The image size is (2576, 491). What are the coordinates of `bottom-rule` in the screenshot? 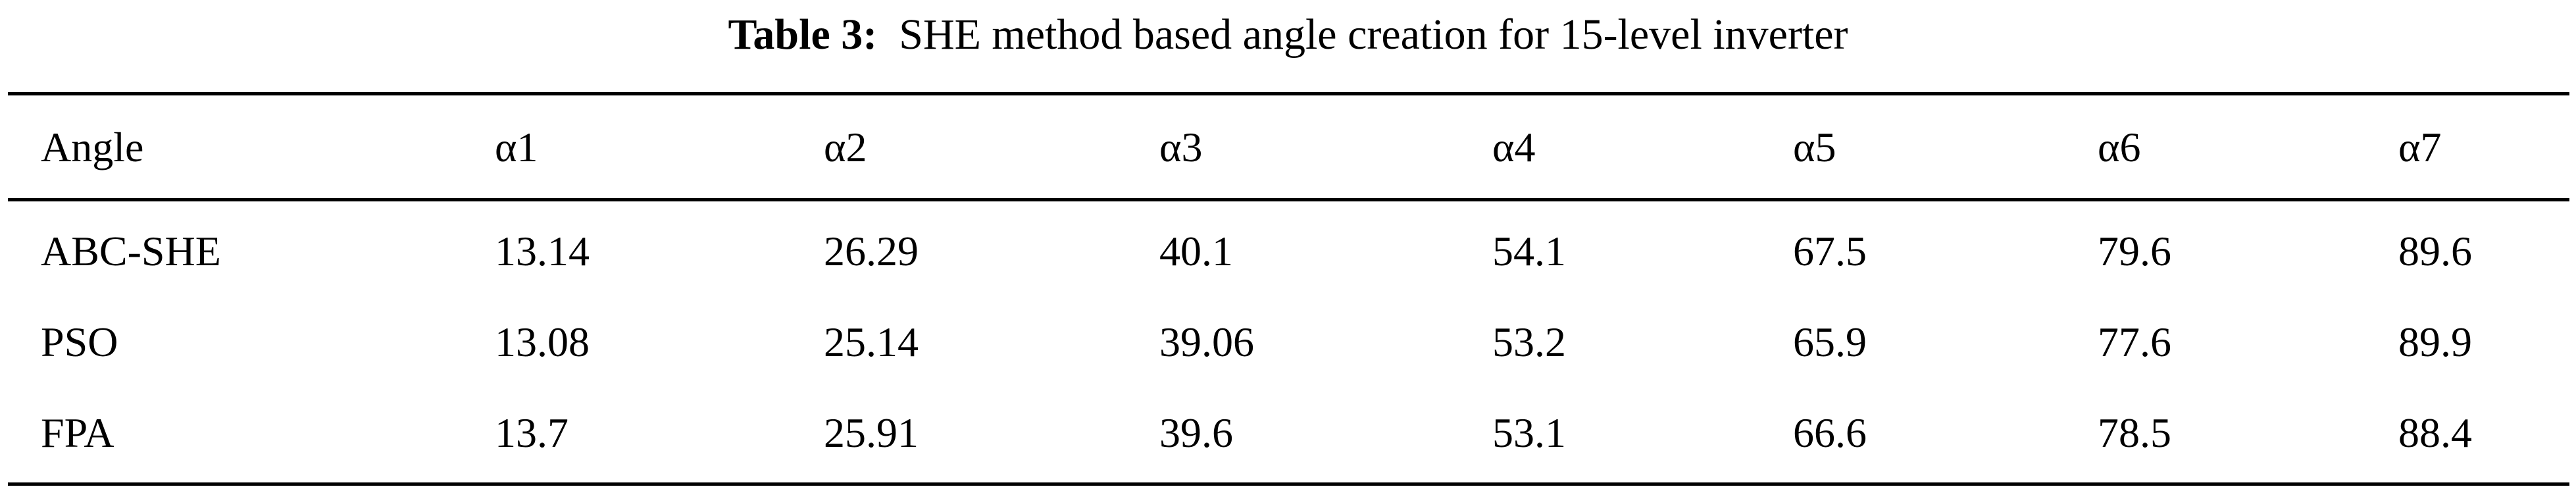 It's located at (1288, 484).